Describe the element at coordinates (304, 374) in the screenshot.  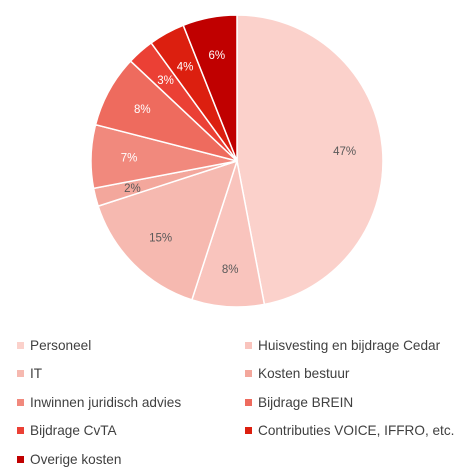
I see `legend-label-4: Kosten bestuur` at that location.